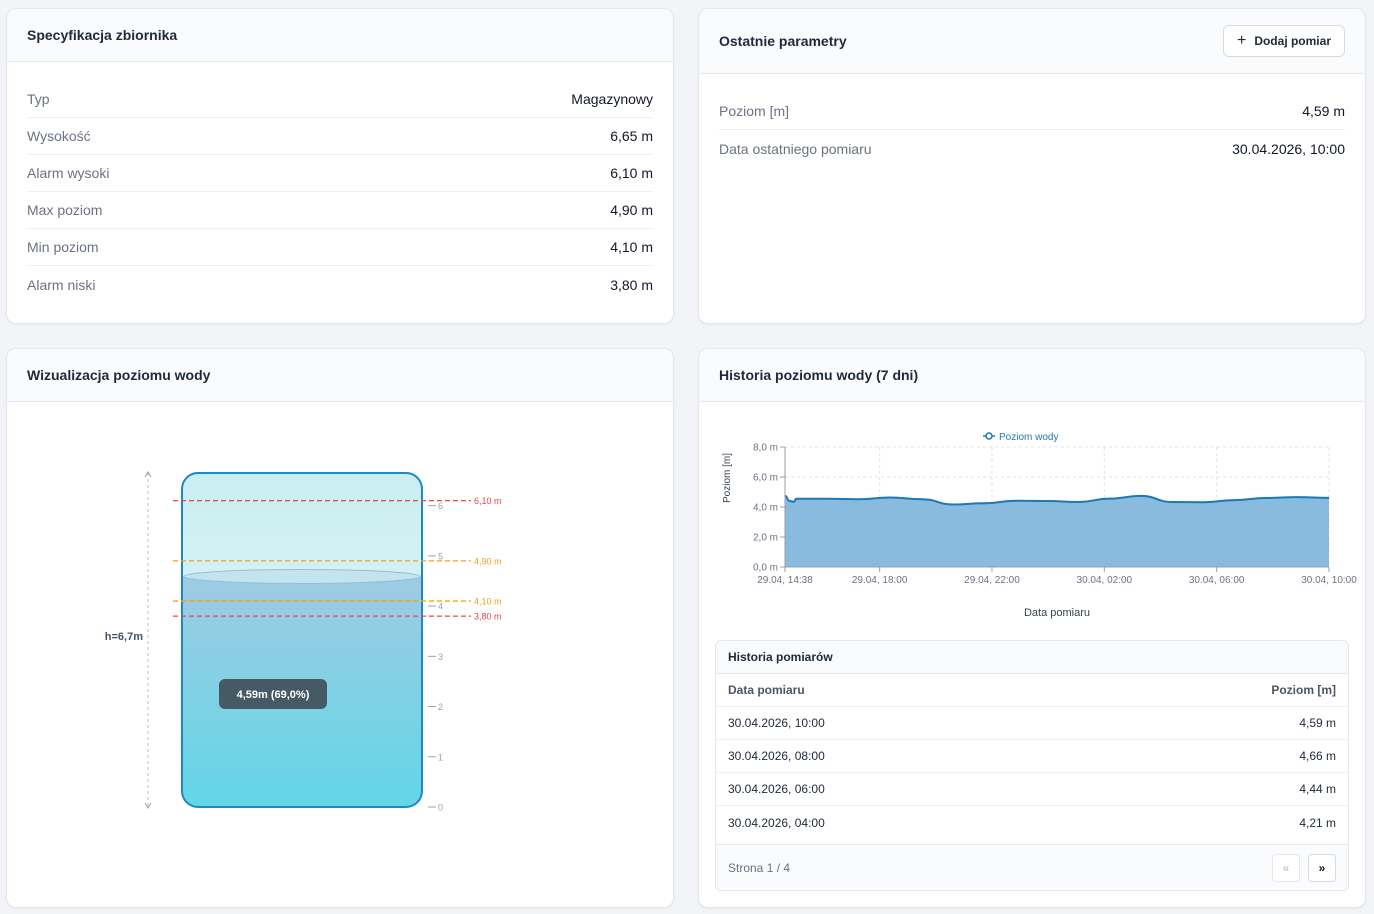 This screenshot has width=1374, height=914. What do you see at coordinates (1317, 723) in the screenshot?
I see `row-level: 4,59 m` at bounding box center [1317, 723].